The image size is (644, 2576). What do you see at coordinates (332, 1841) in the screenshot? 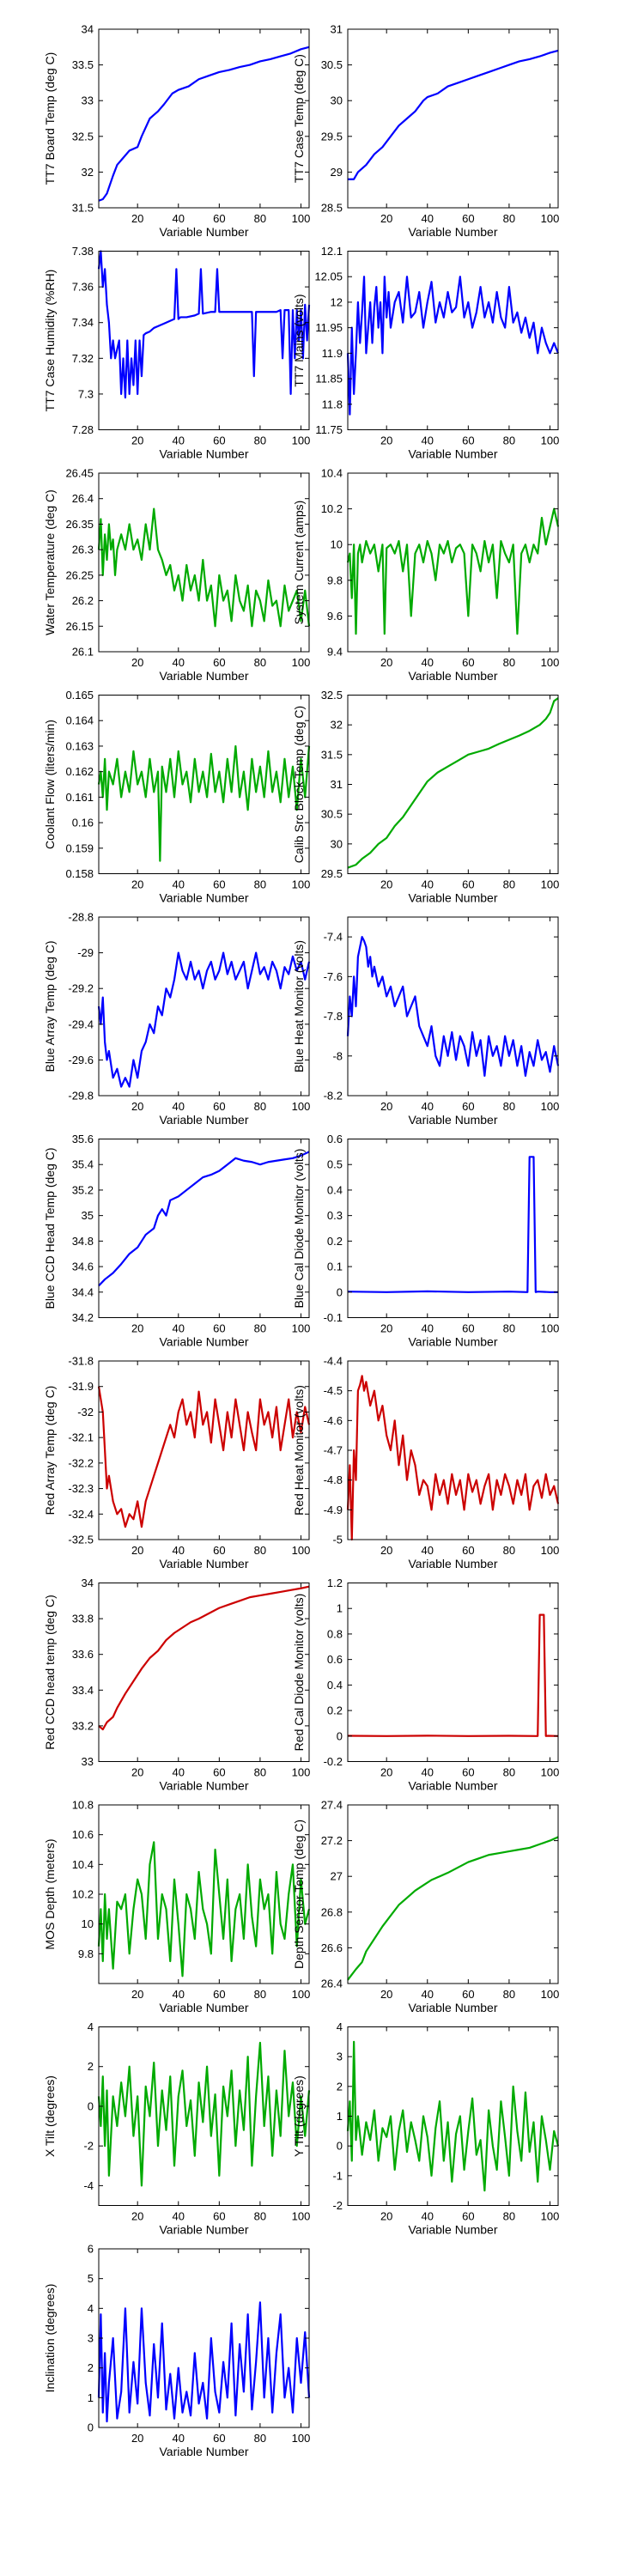
I see `y-tick-label: 27.2` at bounding box center [332, 1841].